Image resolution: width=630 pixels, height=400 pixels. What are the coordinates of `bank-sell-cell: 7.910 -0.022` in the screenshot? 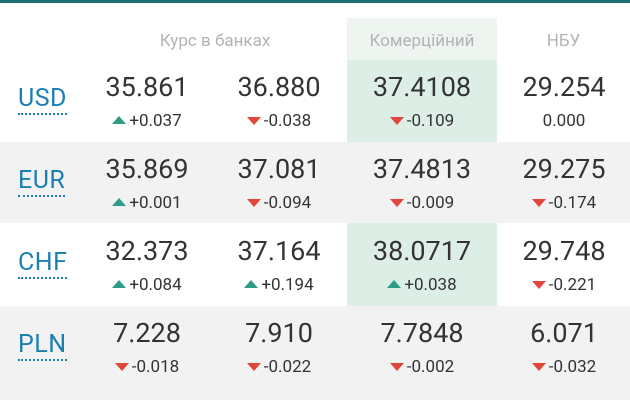 It's located at (279, 347).